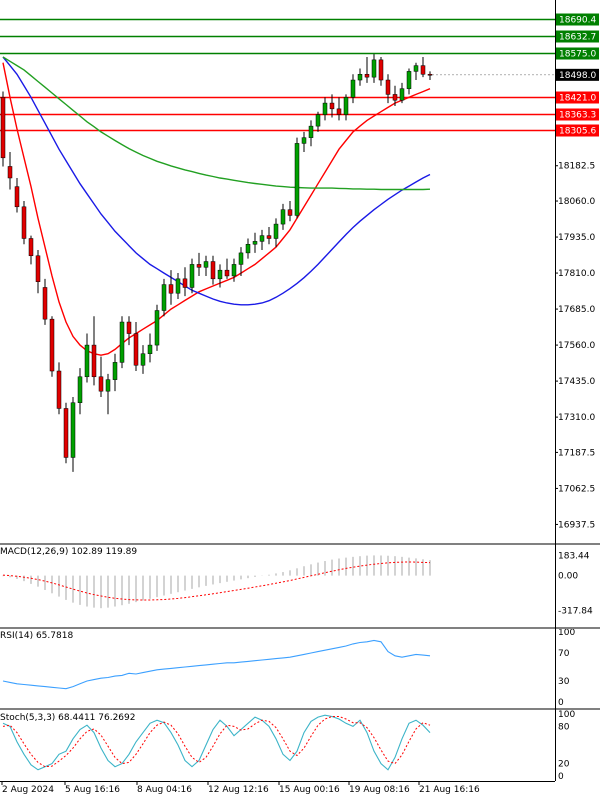 The image size is (600, 794). I want to click on moving-average-line, so click(216, 123).